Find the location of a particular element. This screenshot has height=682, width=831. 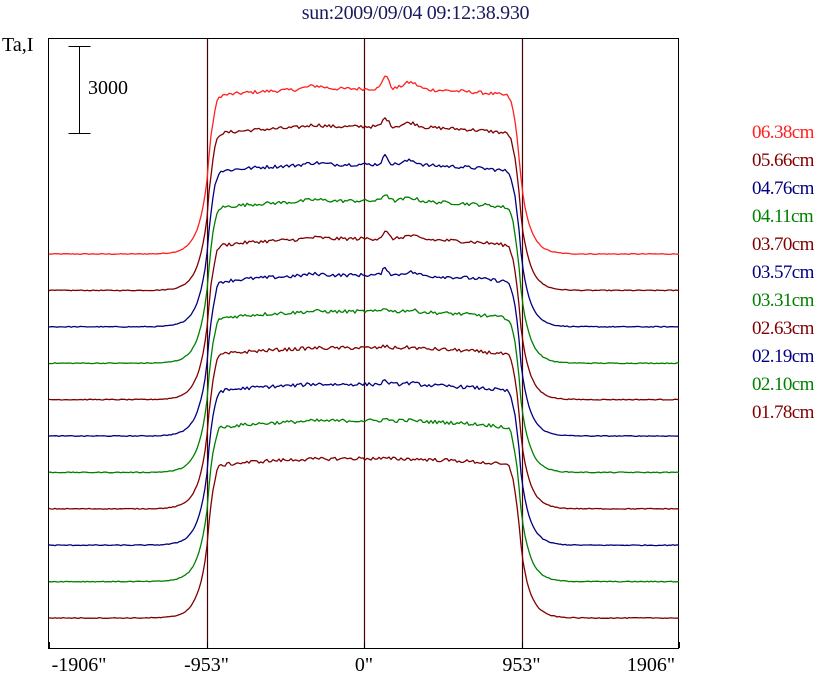

legend-item: 06.38cm is located at coordinates (783, 132).